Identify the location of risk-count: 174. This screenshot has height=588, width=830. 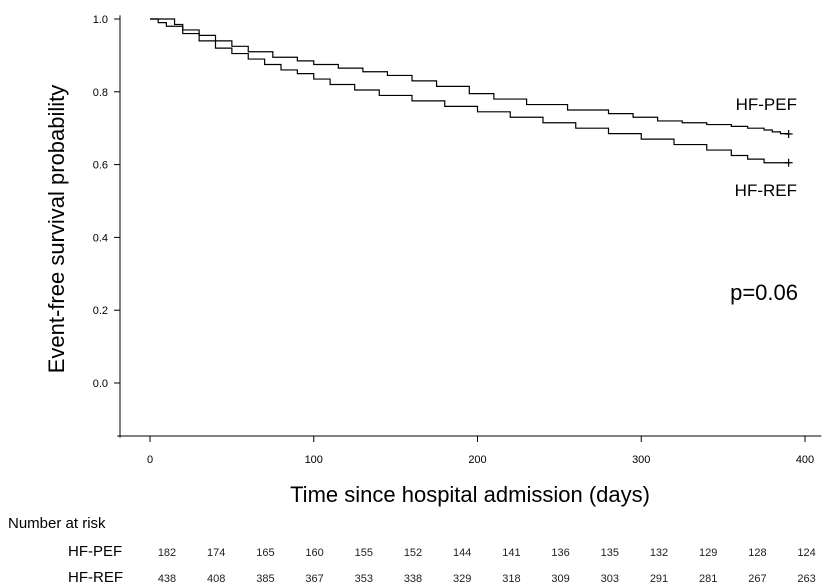
(216, 553).